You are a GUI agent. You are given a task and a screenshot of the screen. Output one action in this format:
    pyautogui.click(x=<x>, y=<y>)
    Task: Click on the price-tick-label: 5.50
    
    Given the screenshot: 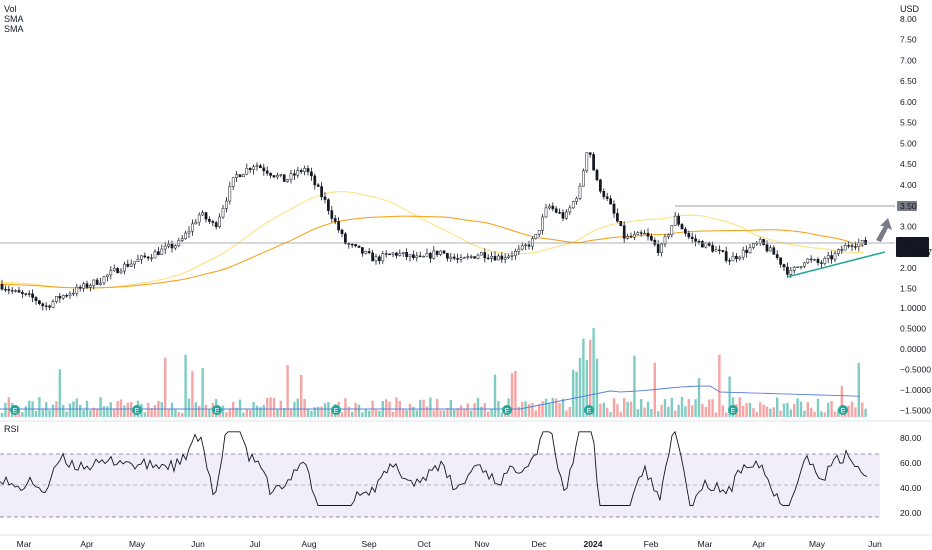 What is the action you would take?
    pyautogui.click(x=908, y=123)
    